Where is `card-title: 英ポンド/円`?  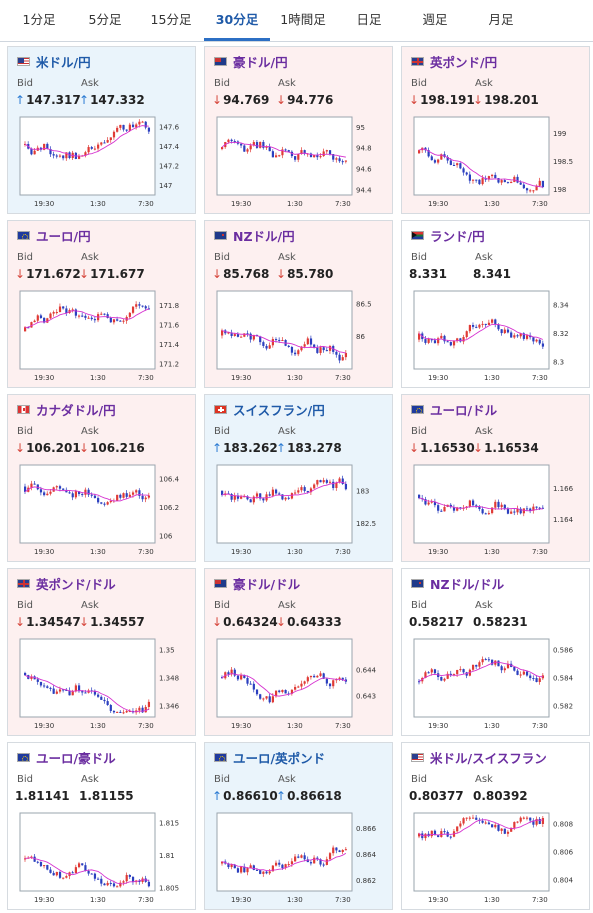 card-title: 英ポンド/円 is located at coordinates (454, 62).